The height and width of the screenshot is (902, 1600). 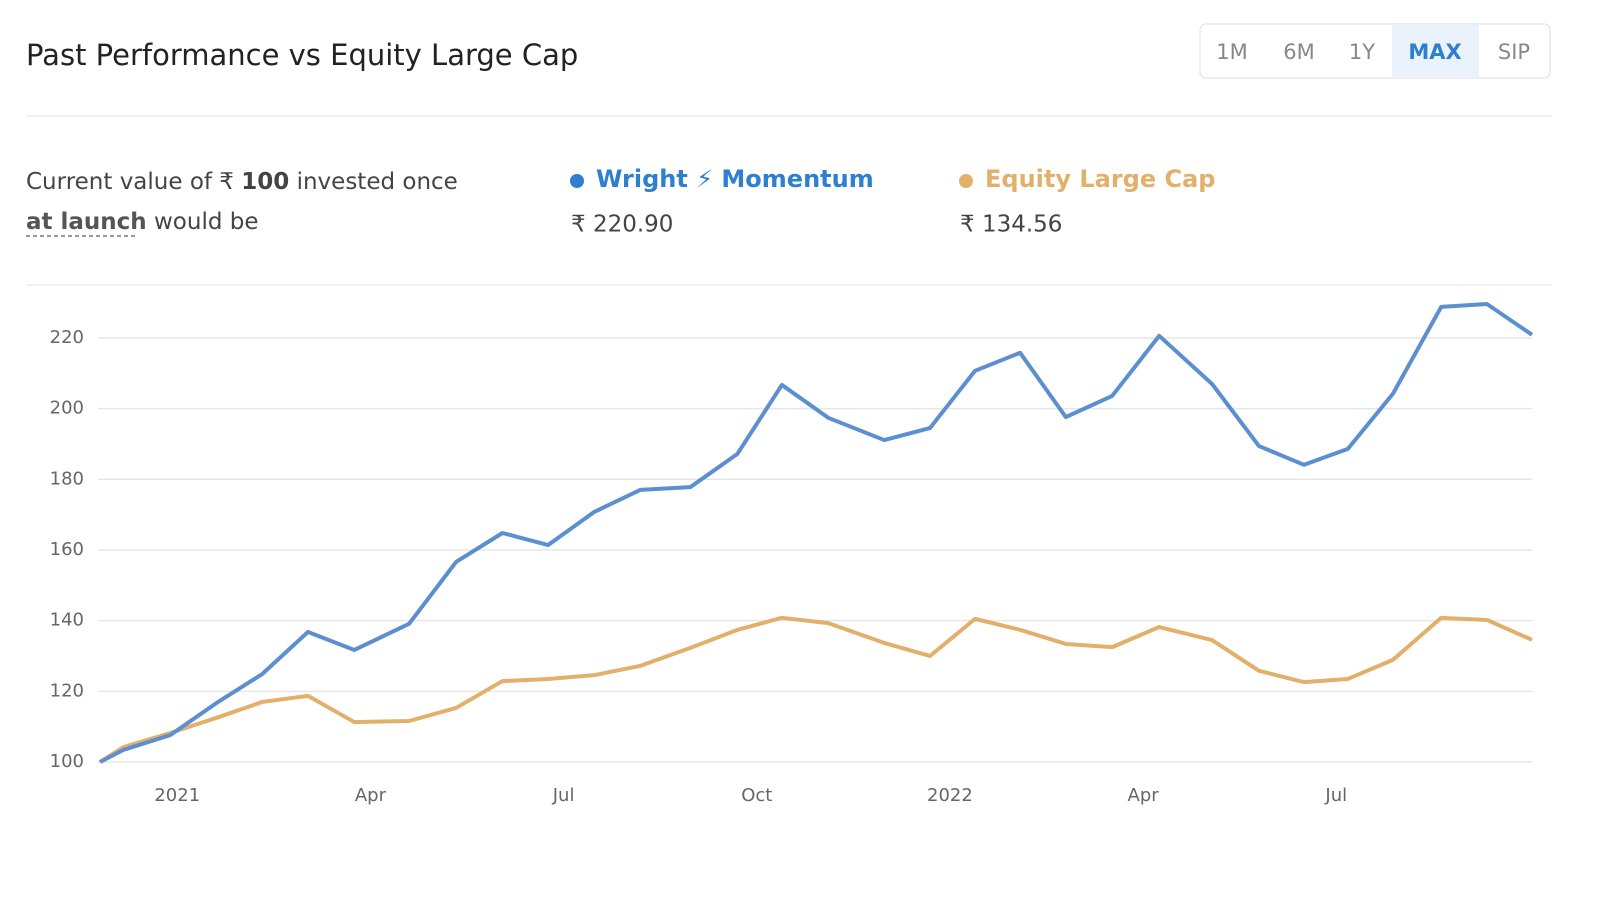 What do you see at coordinates (950, 795) in the screenshot?
I see `x-tick-label: 2022` at bounding box center [950, 795].